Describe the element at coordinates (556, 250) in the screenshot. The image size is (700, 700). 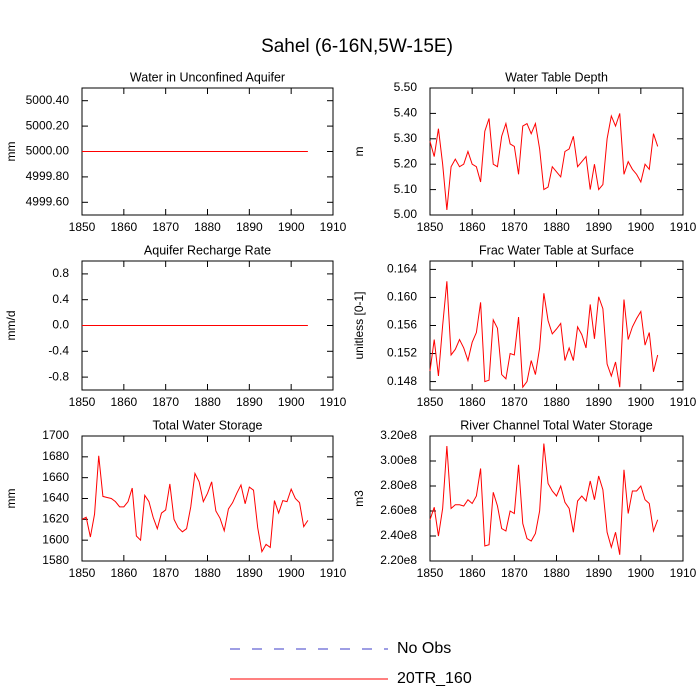
I see `panel-title: Frac Water Table at Surface` at that location.